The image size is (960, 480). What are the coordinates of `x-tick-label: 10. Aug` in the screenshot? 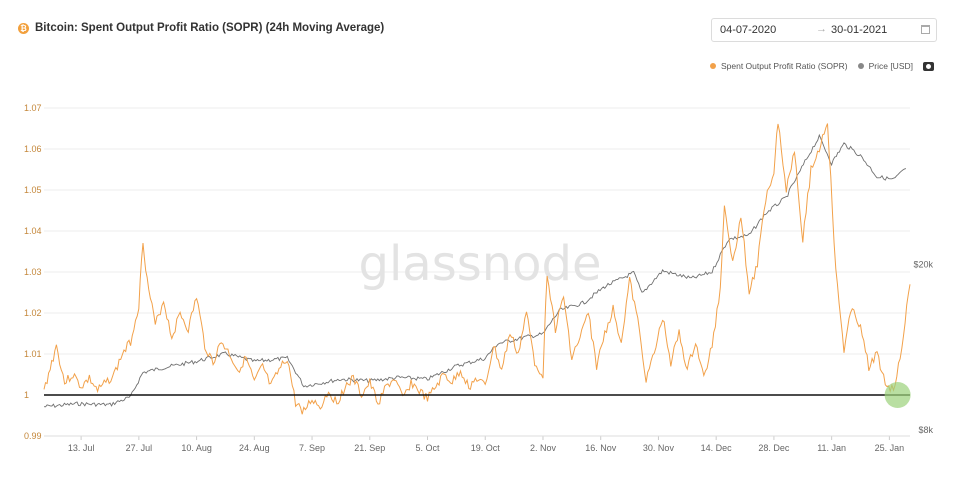 It's located at (196, 448).